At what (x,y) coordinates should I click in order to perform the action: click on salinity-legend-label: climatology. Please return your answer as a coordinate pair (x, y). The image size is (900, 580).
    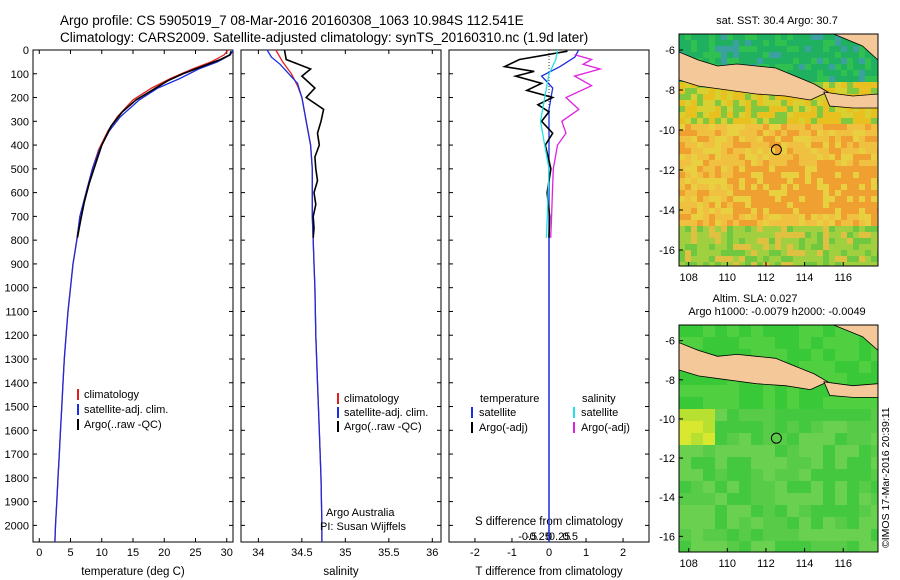
    Looking at the image, I should click on (372, 399).